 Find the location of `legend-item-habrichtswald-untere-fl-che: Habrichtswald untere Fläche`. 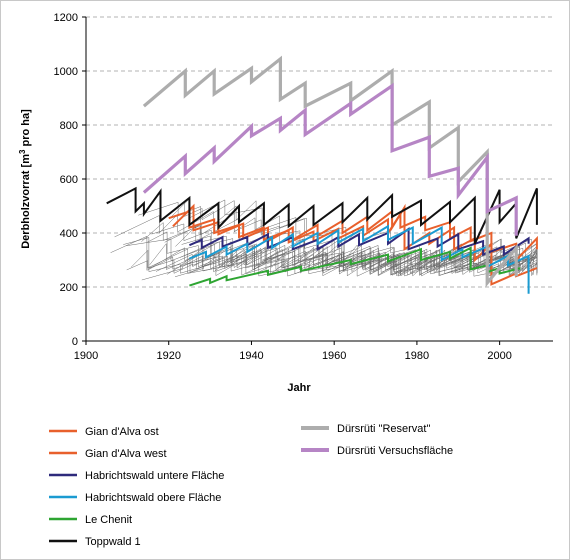

legend-item-habrichtswald-untere-fl-che: Habrichtswald untere Fläche is located at coordinates (136, 476).